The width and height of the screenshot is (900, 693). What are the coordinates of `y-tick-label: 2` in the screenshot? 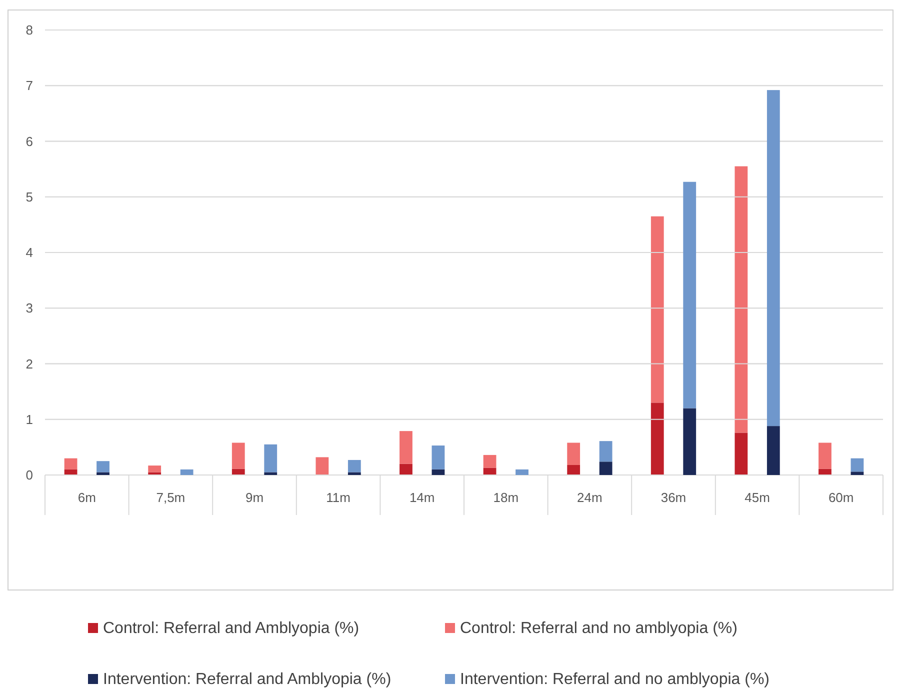 It's located at (29, 364).